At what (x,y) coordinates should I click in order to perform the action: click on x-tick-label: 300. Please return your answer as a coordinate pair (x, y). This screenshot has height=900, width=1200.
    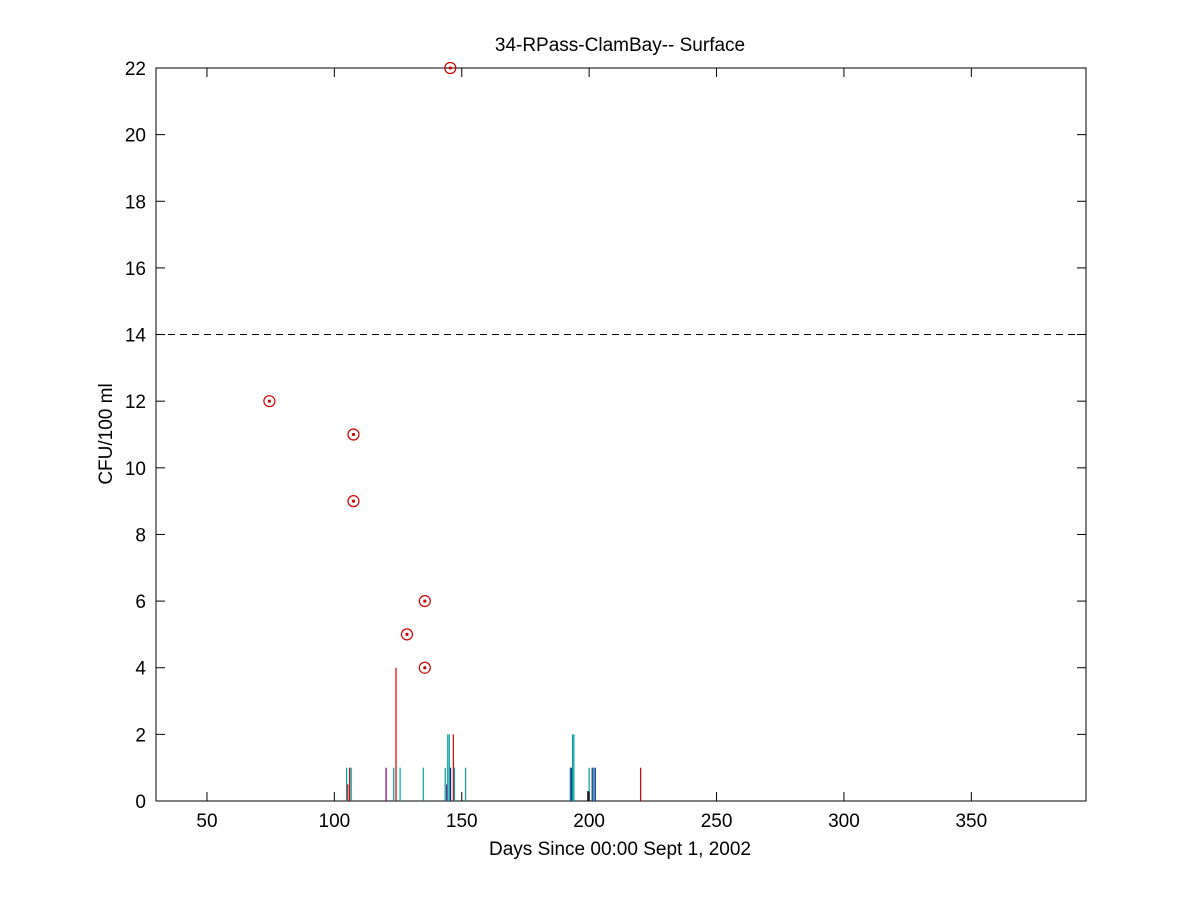
    Looking at the image, I should click on (844, 821).